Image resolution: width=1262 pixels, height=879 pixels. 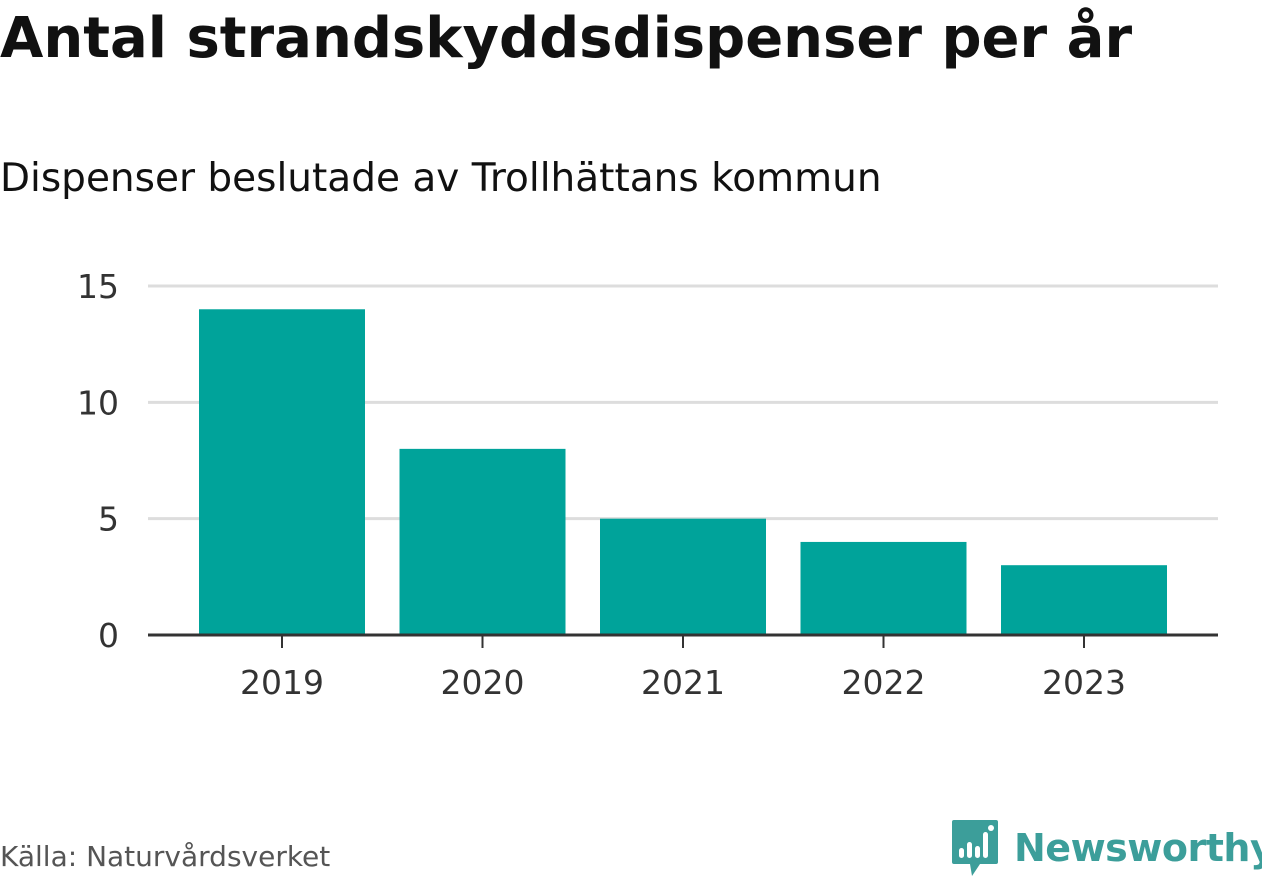 What do you see at coordinates (282, 682) in the screenshot?
I see `x-tick-label-2019: 2019` at bounding box center [282, 682].